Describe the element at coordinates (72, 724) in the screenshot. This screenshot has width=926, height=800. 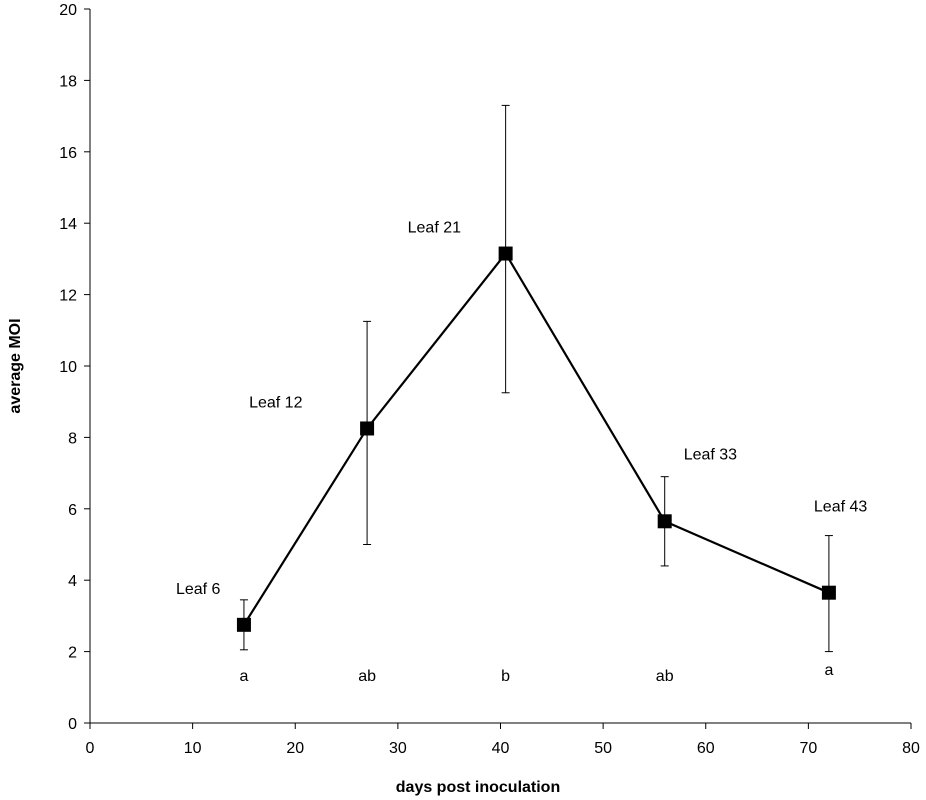
I see `y-tick-label: 0` at that location.